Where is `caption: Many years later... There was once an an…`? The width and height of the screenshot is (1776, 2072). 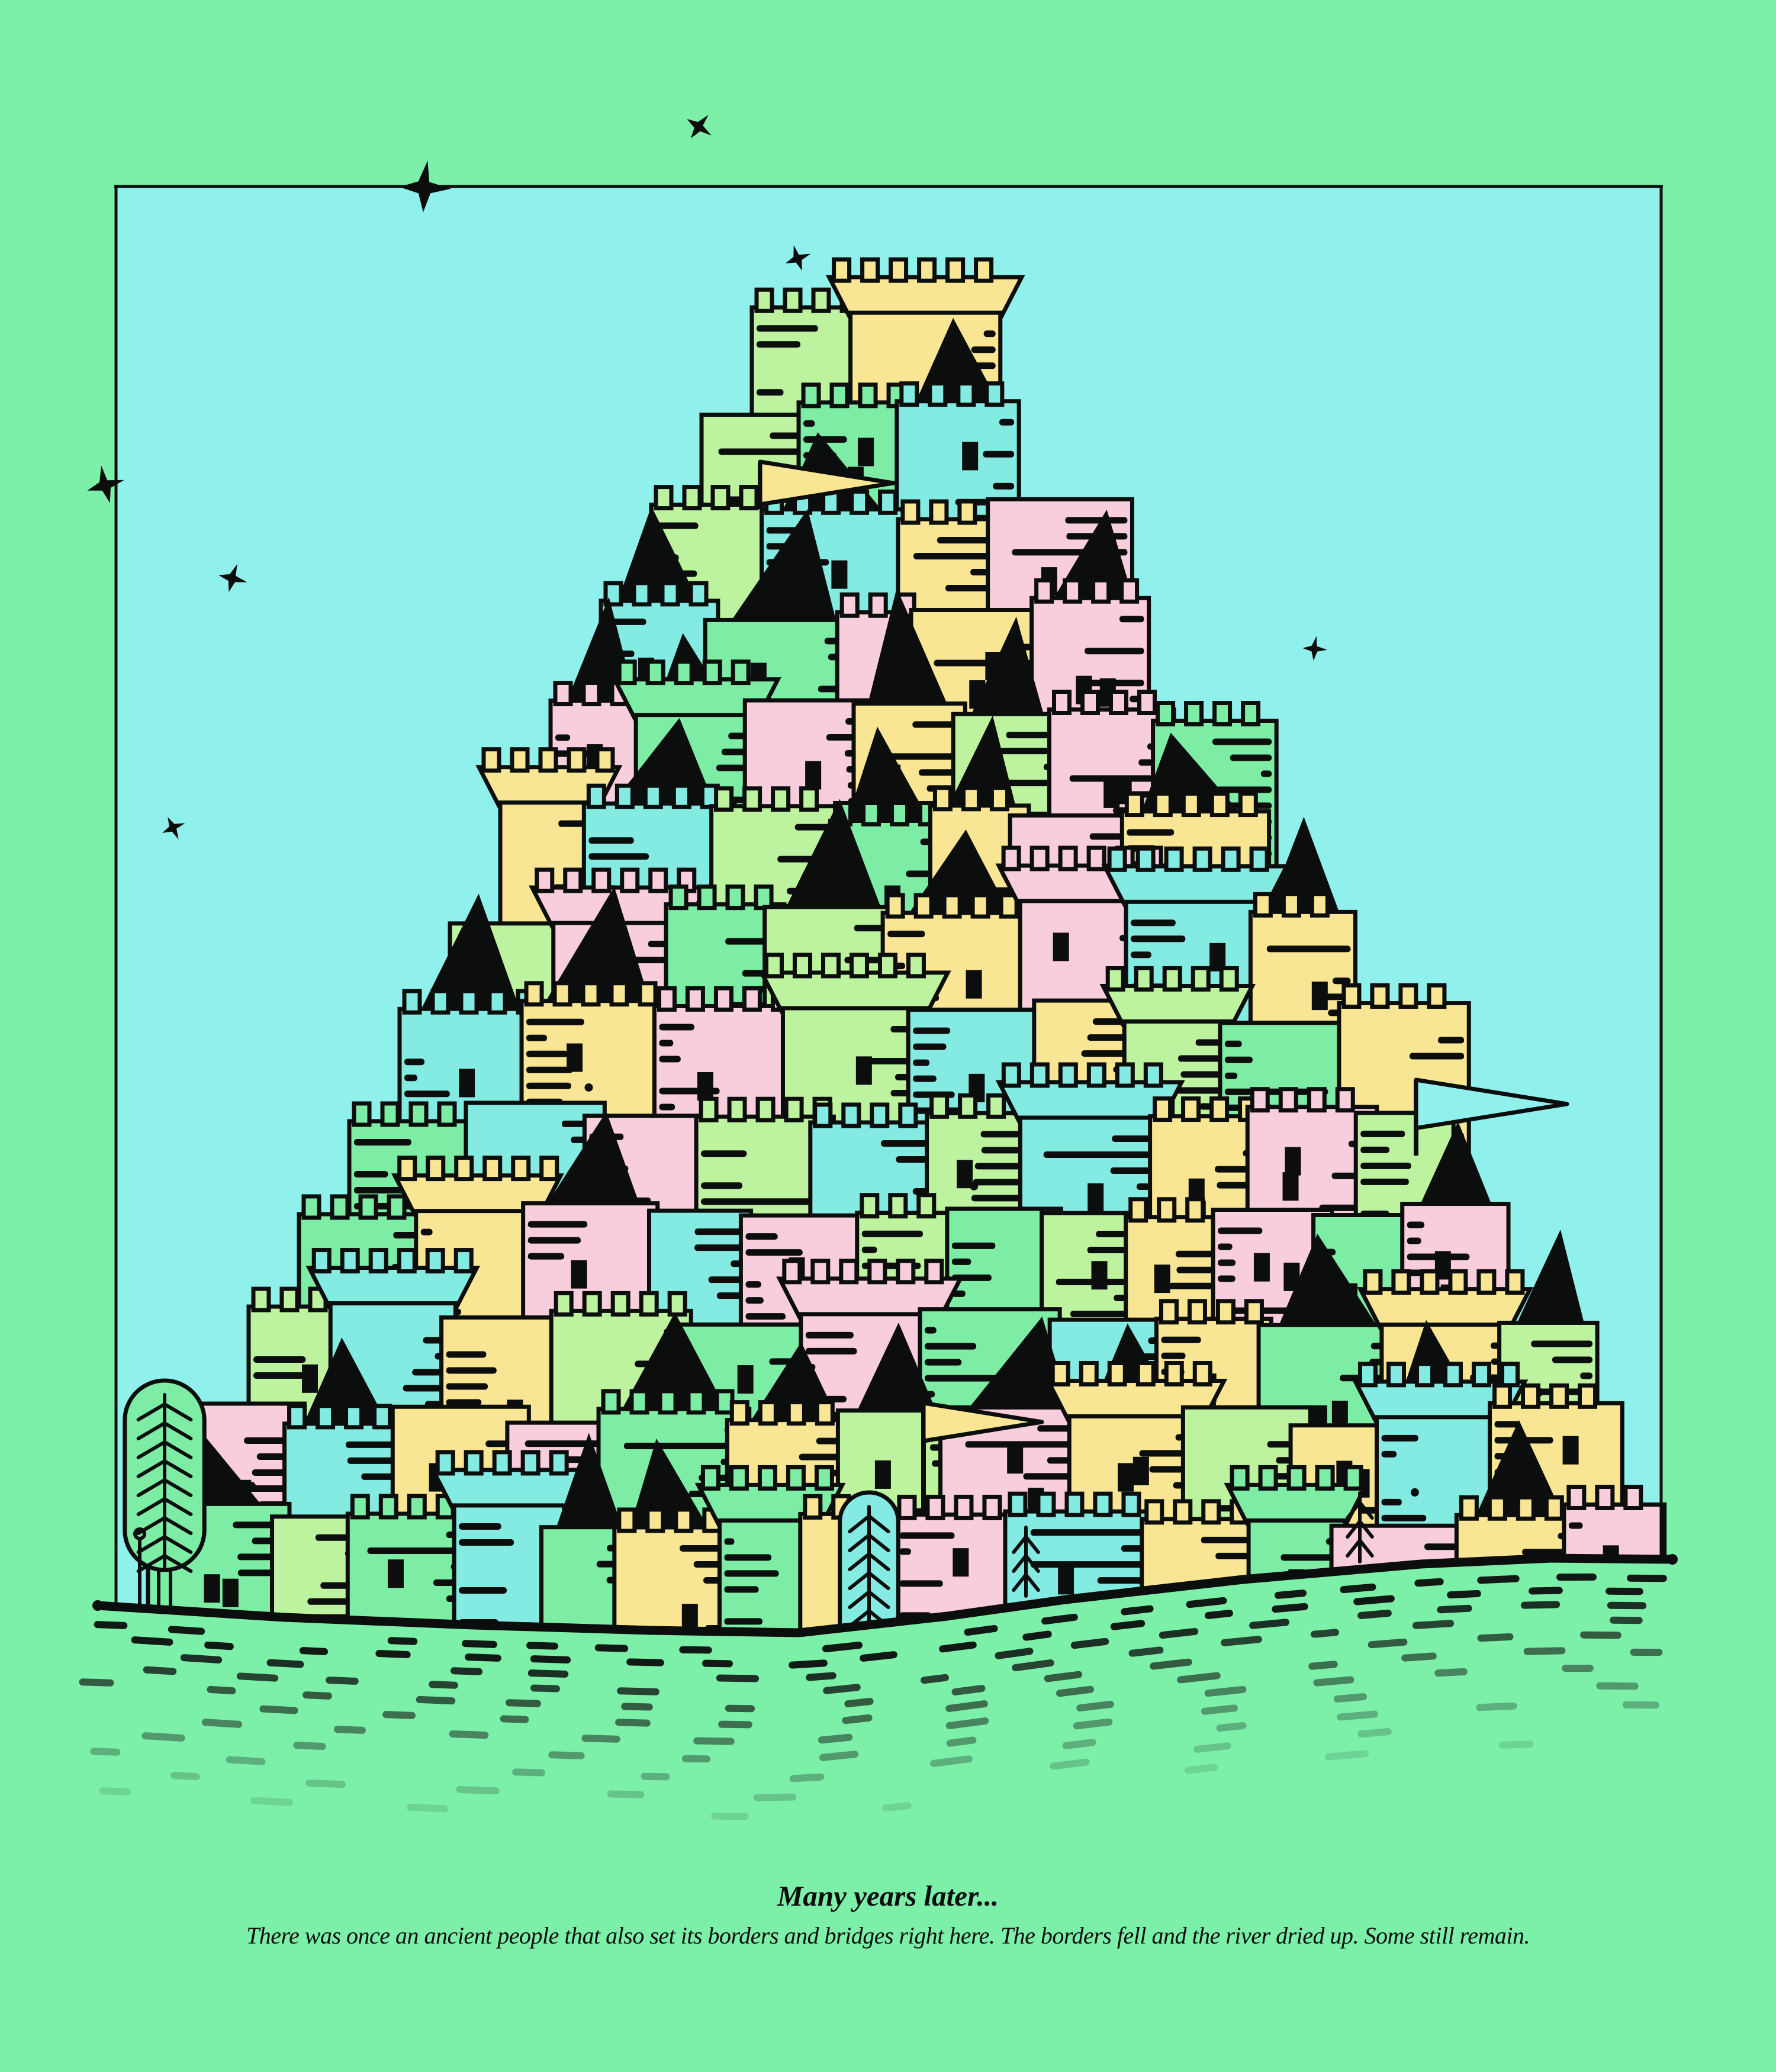 caption: Many years later... There was once an an… is located at coordinates (888, 1915).